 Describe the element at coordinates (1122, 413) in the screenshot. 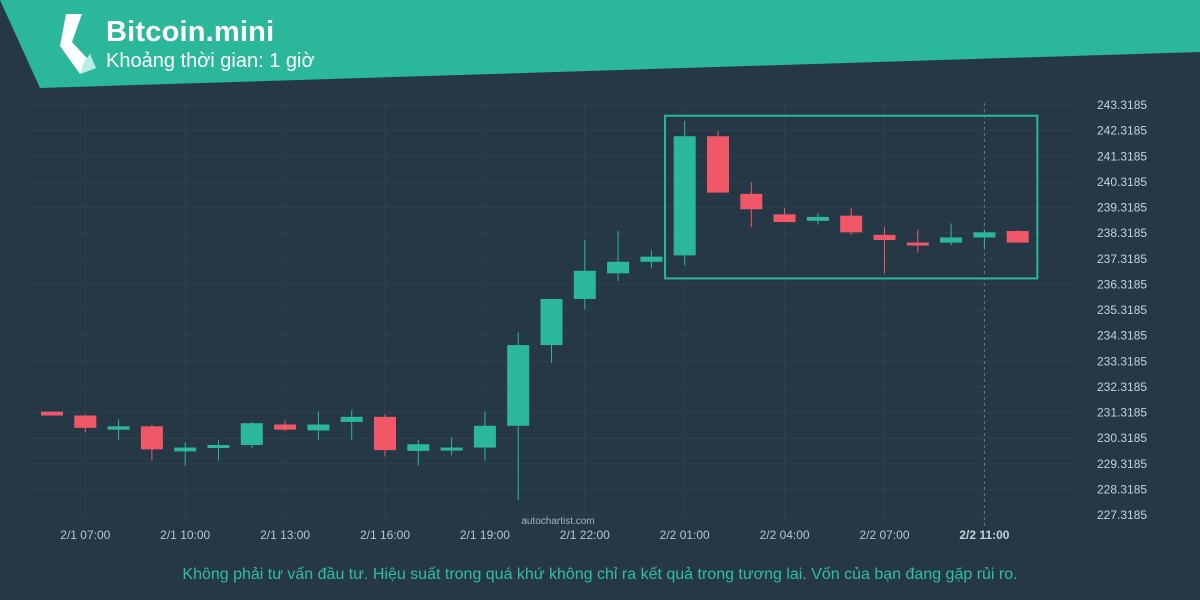

I see `y-tick-label: 231.3185` at that location.